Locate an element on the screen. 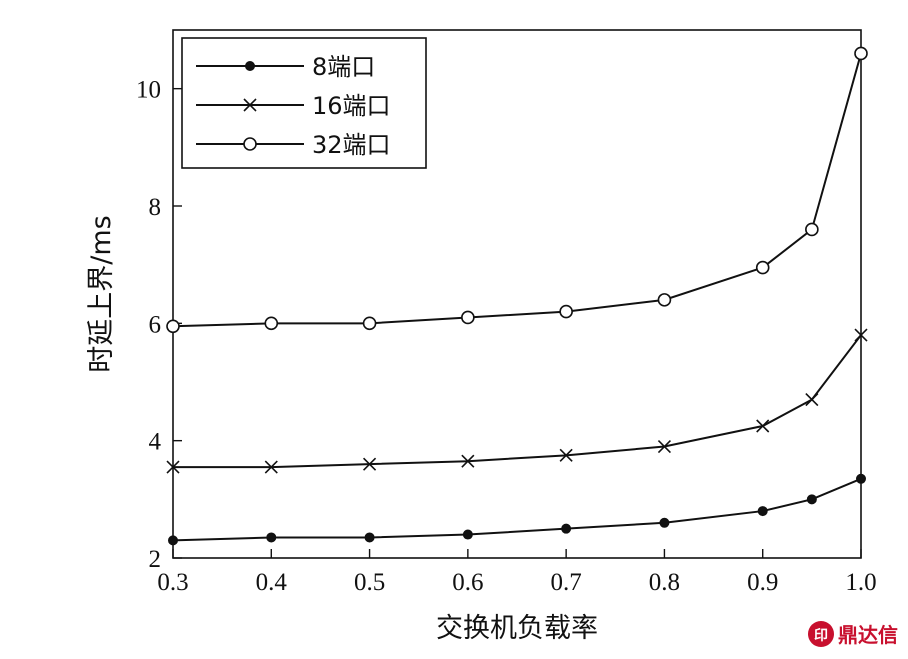  legend: 8端口 16端口 32端口 is located at coordinates (304, 103).